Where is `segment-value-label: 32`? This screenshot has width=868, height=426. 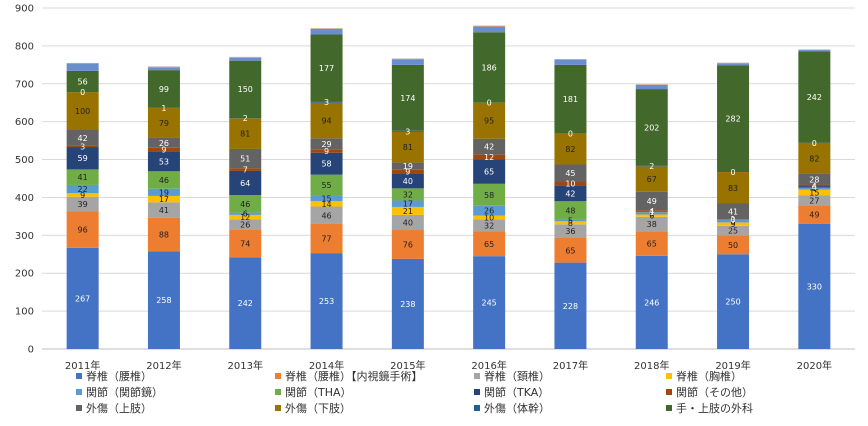
segment-value-label: 32 is located at coordinates (489, 225).